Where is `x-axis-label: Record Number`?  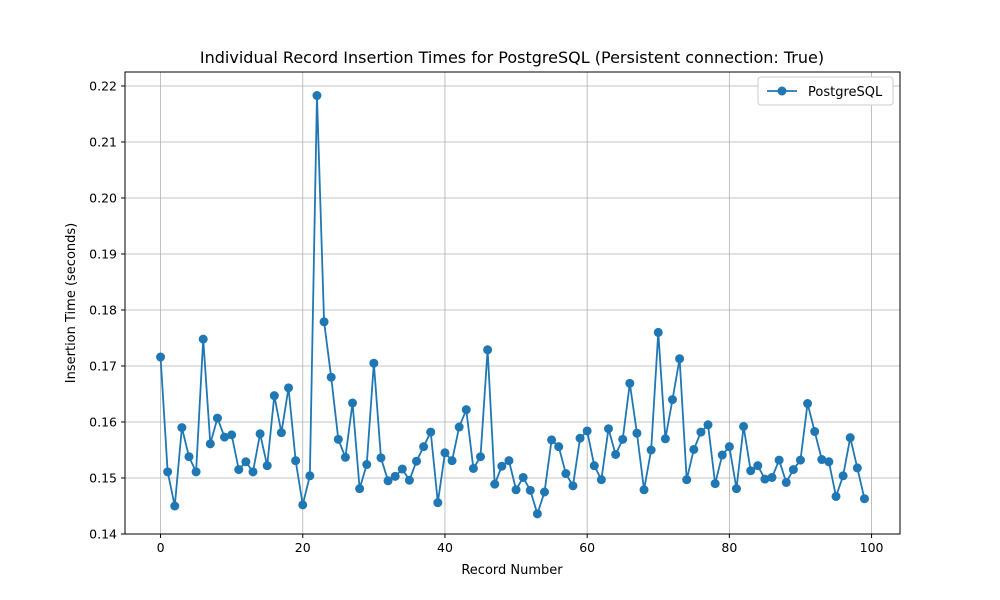 x-axis-label: Record Number is located at coordinates (512, 570).